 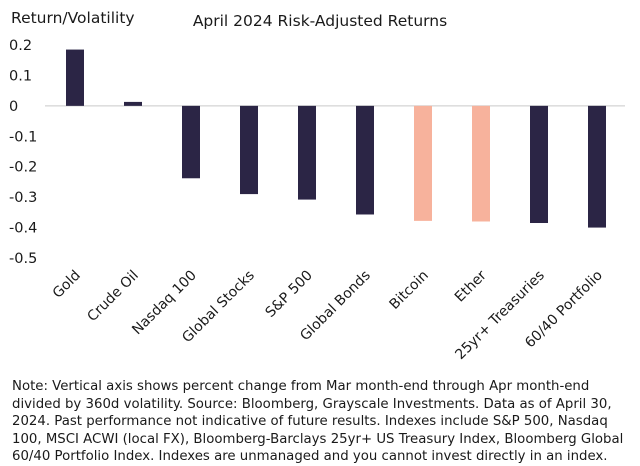 I want to click on y-axis-ticks: 0.2 0.1 0 -0.1 -0.2 -0.3 -0.4 -0.5, so click(x=23, y=152).